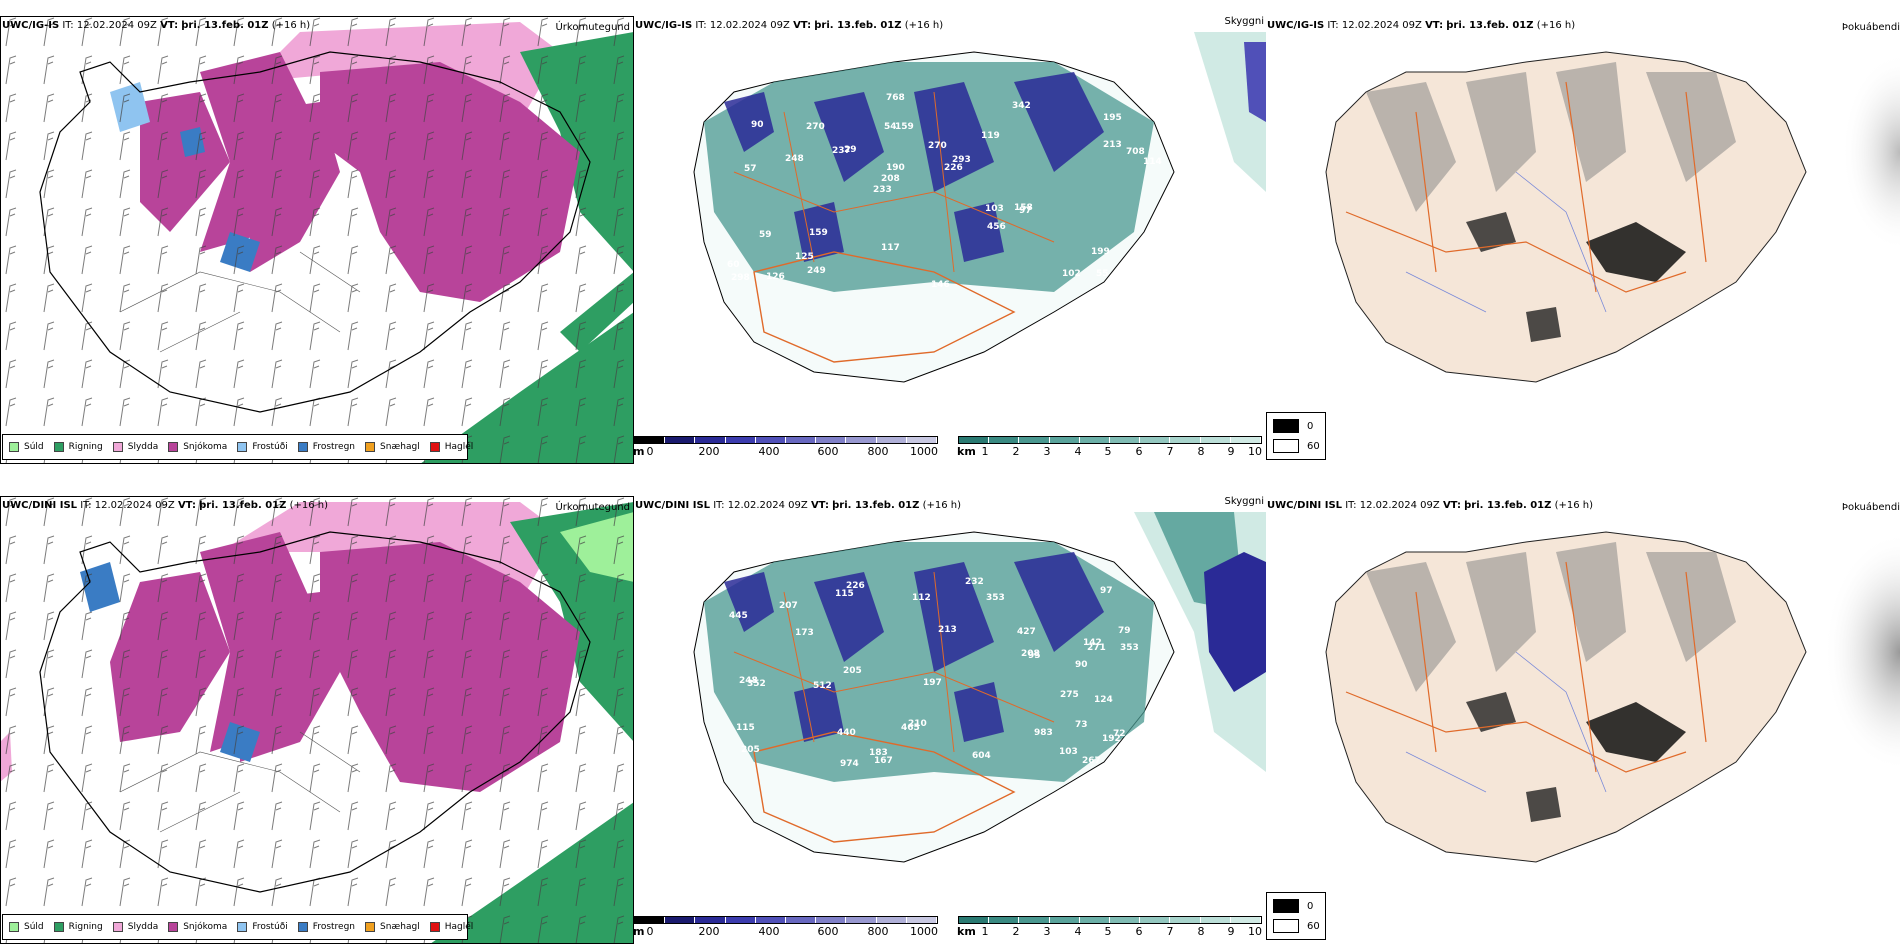 The width and height of the screenshot is (1900, 950). Describe the element at coordinates (804, 633) in the screenshot. I see `ceiling-value-label: 173` at that location.